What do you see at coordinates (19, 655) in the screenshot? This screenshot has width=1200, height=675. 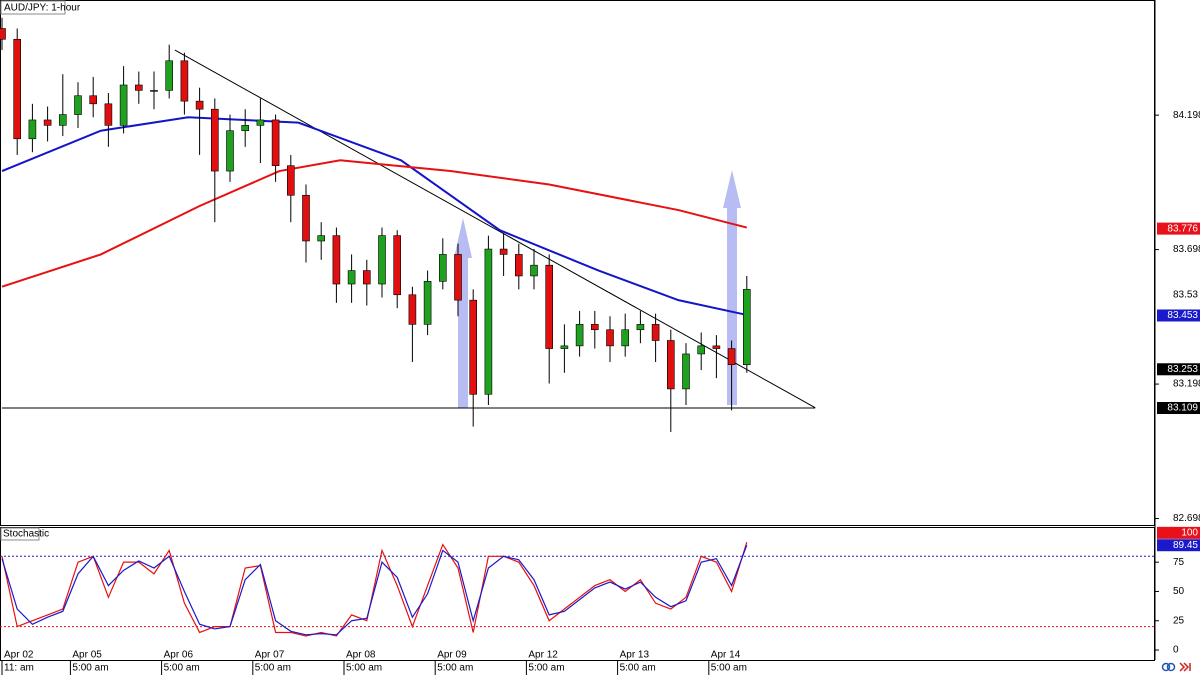 I see `x-tick-label: Apr 02` at bounding box center [19, 655].